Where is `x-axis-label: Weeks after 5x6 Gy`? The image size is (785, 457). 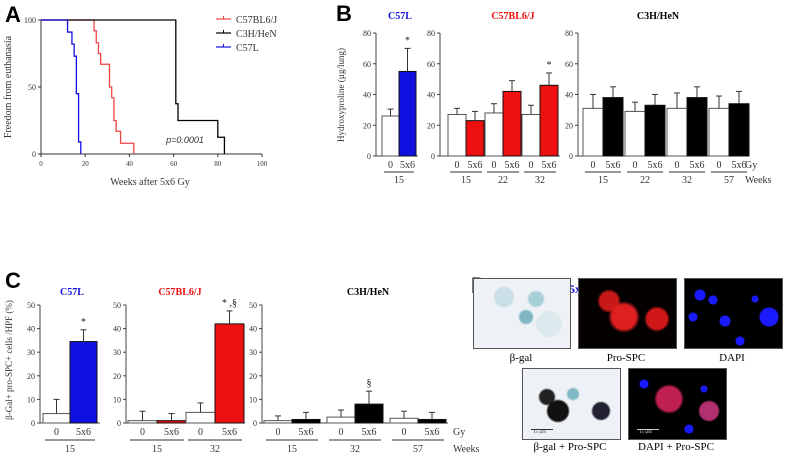
x-axis-label: Weeks after 5x6 Gy is located at coordinates (149, 182).